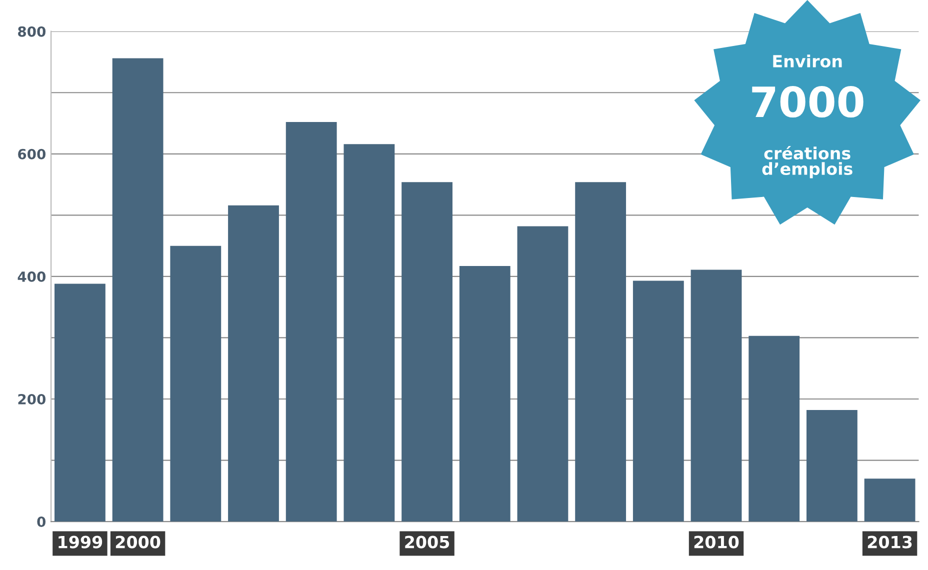 The width and height of the screenshot is (928, 570). I want to click on annotation: Environ, so click(807, 61).